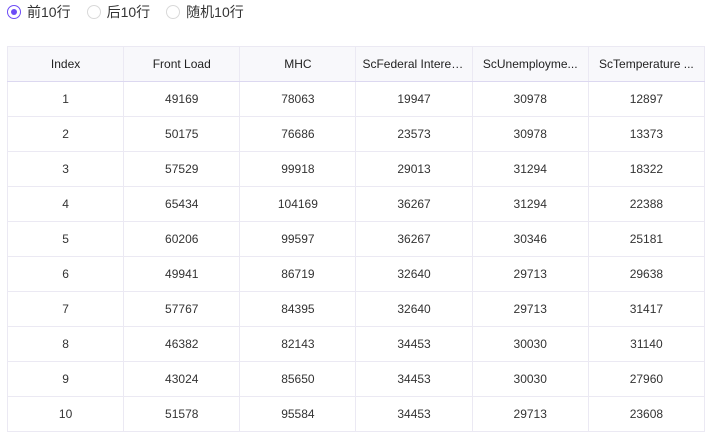 The image size is (710, 436). What do you see at coordinates (646, 379) in the screenshot?
I see `table-cell: 27960` at bounding box center [646, 379].